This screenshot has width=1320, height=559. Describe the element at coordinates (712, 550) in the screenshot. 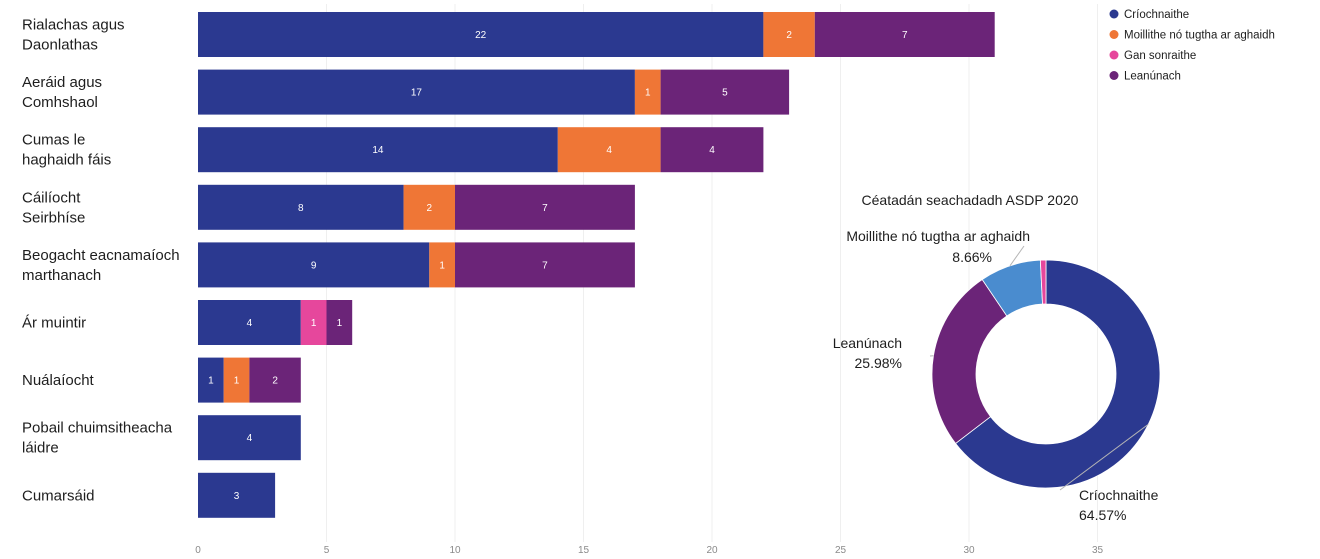

I see `x-tick-label: 20` at that location.